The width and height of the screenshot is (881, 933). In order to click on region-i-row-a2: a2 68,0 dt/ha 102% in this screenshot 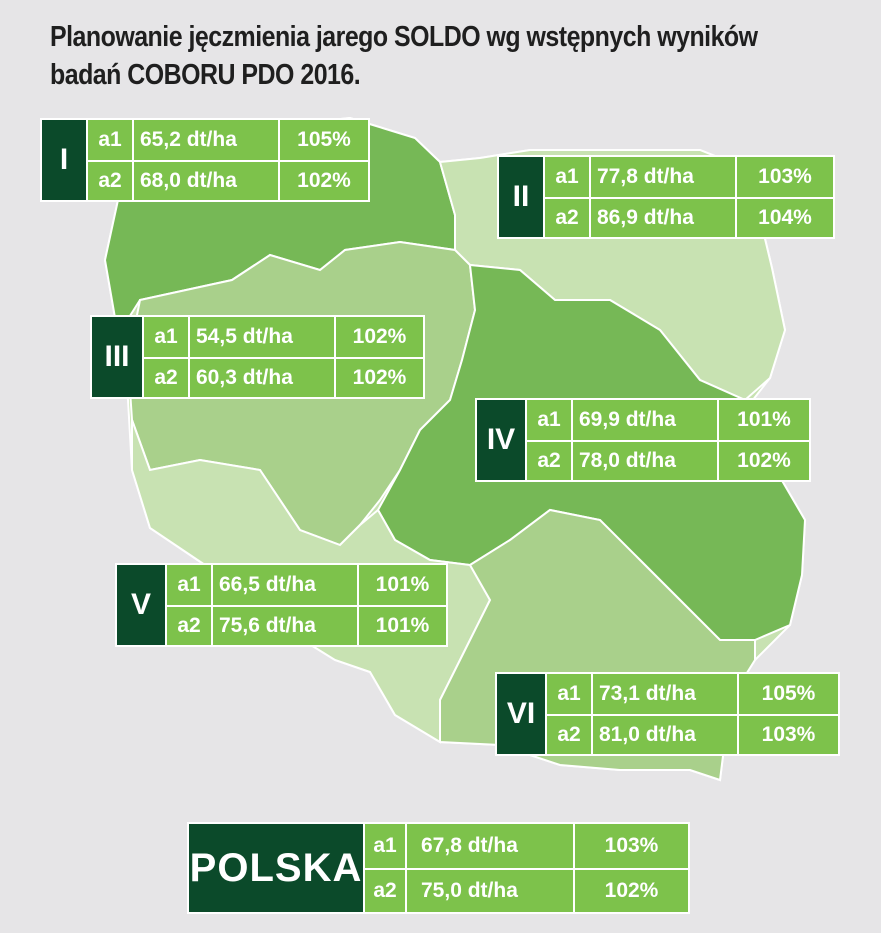, I will do `click(227, 180)`.